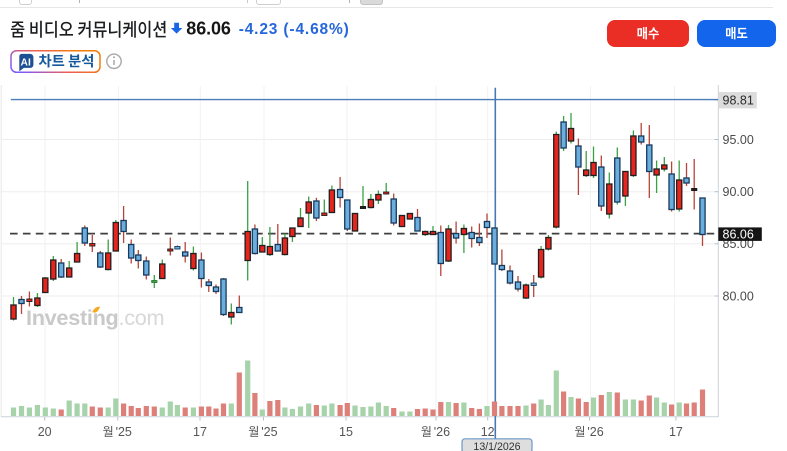 The height and width of the screenshot is (451, 787). I want to click on svg-text: 15, so click(346, 432).